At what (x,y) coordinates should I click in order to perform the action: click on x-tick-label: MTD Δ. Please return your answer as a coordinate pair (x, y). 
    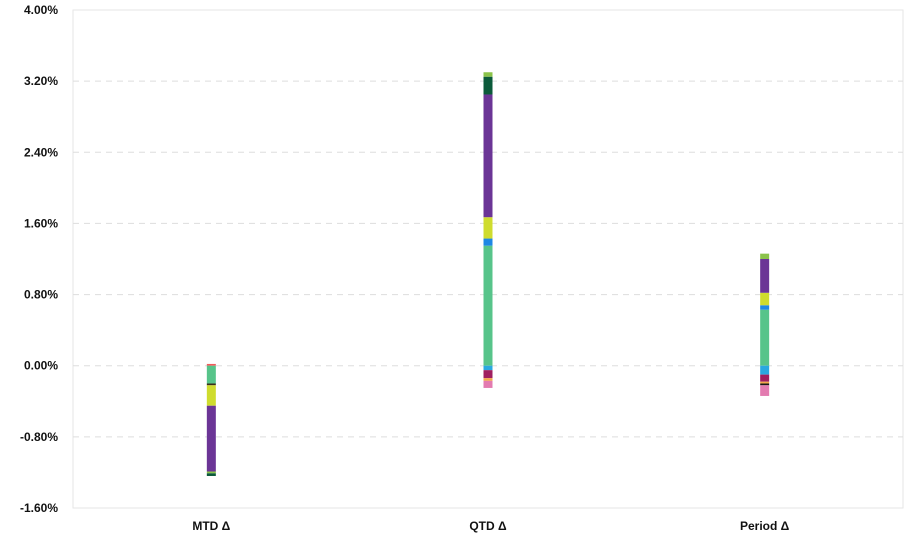
    Looking at the image, I should click on (211, 526).